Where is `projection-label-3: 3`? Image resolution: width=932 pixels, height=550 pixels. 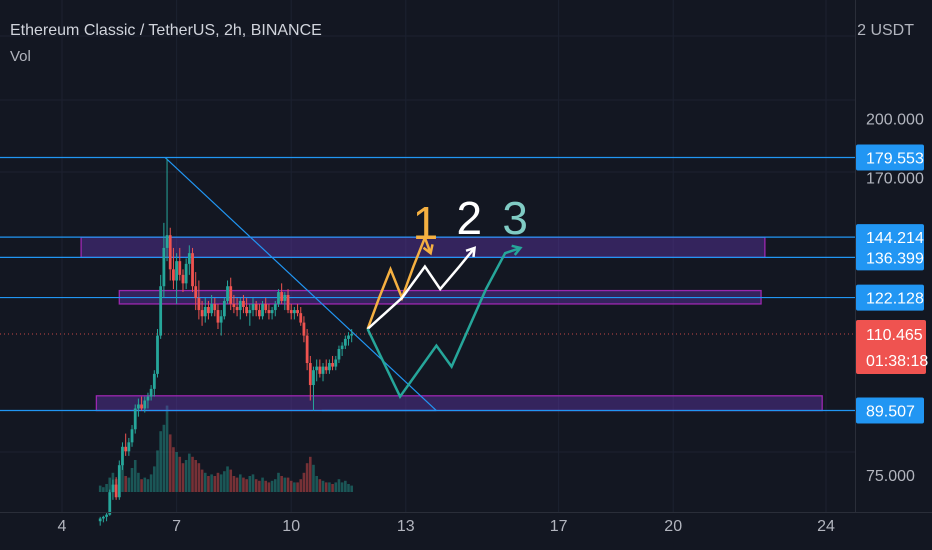
projection-label-3: 3 is located at coordinates (515, 218).